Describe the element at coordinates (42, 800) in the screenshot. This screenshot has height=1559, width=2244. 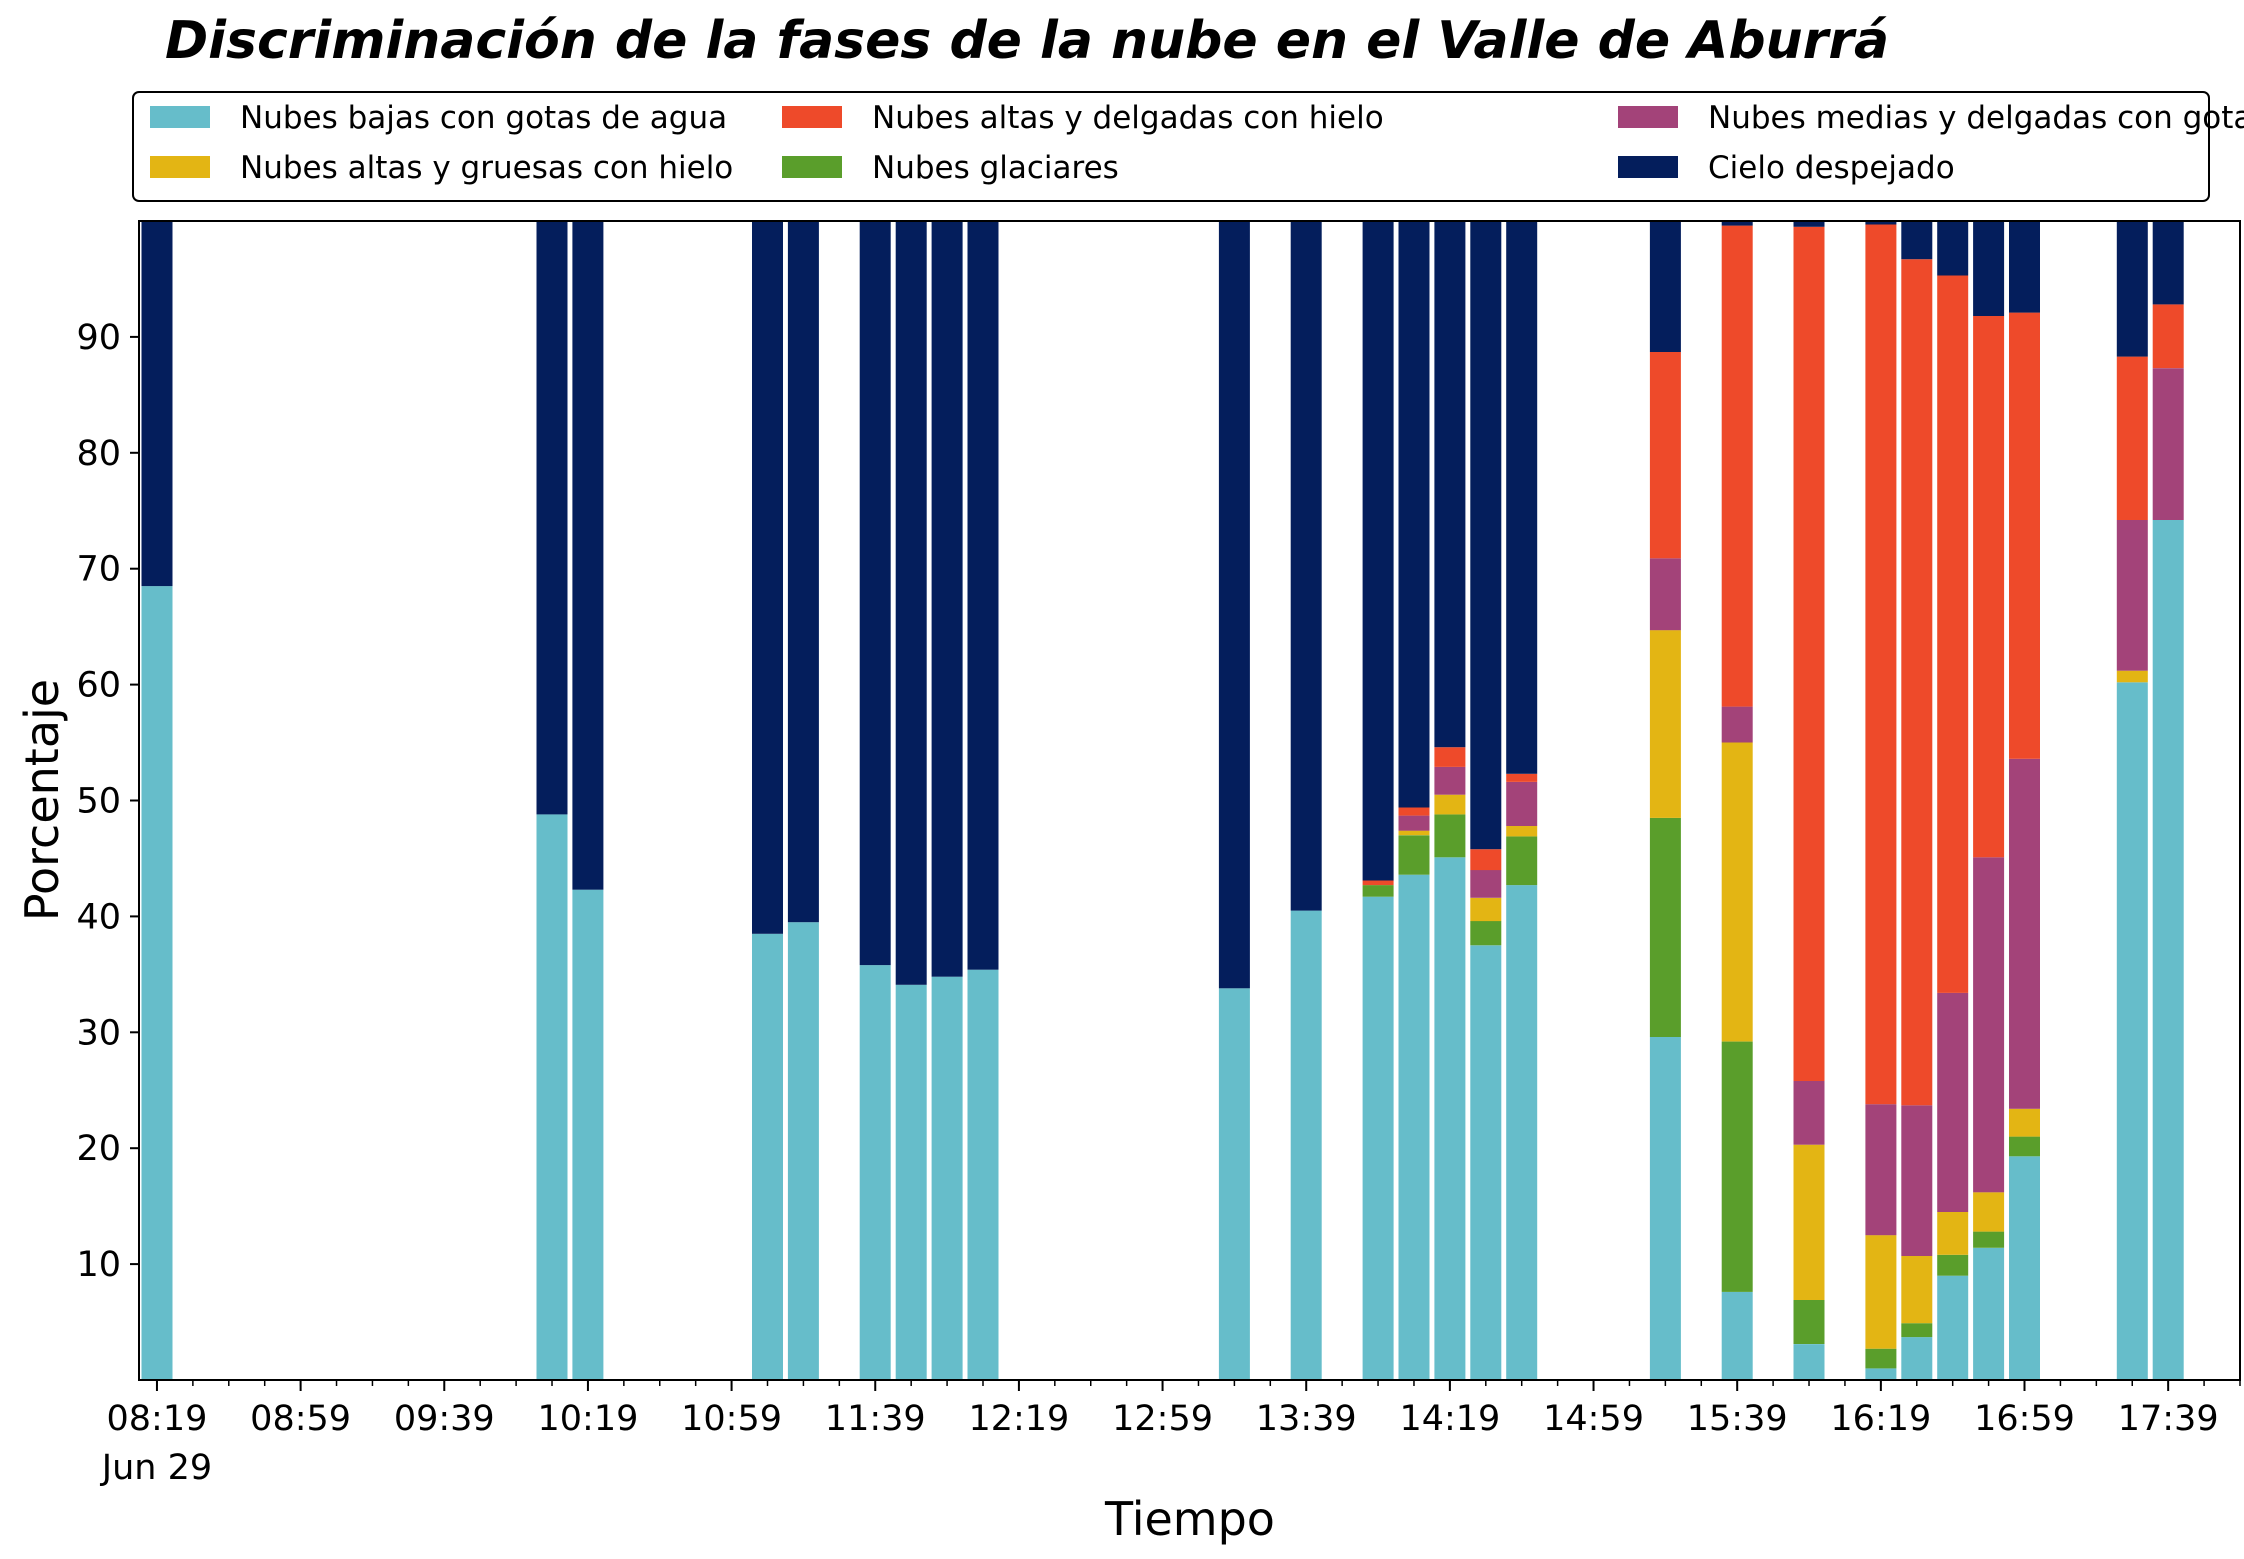
I see `y-axis-label: Porcentaje` at that location.